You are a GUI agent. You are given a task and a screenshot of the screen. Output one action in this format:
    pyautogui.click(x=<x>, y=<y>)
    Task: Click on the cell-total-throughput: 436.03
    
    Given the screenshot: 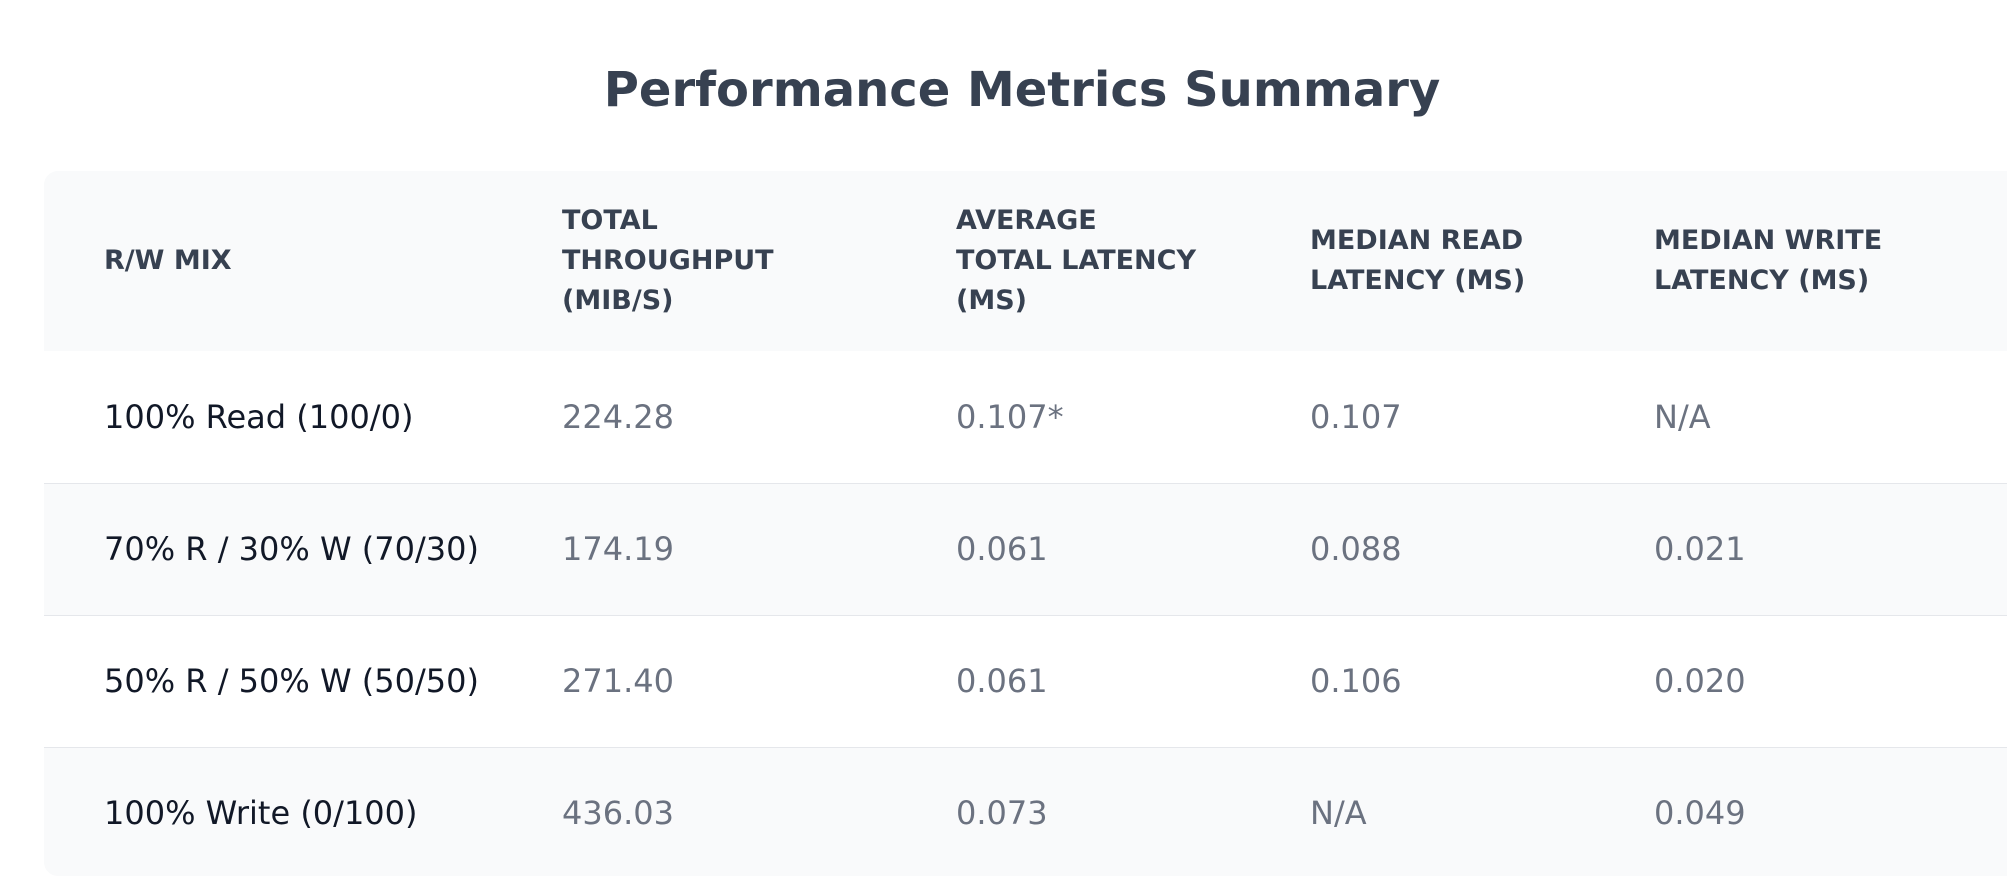 What is the action you would take?
    pyautogui.click(x=618, y=813)
    